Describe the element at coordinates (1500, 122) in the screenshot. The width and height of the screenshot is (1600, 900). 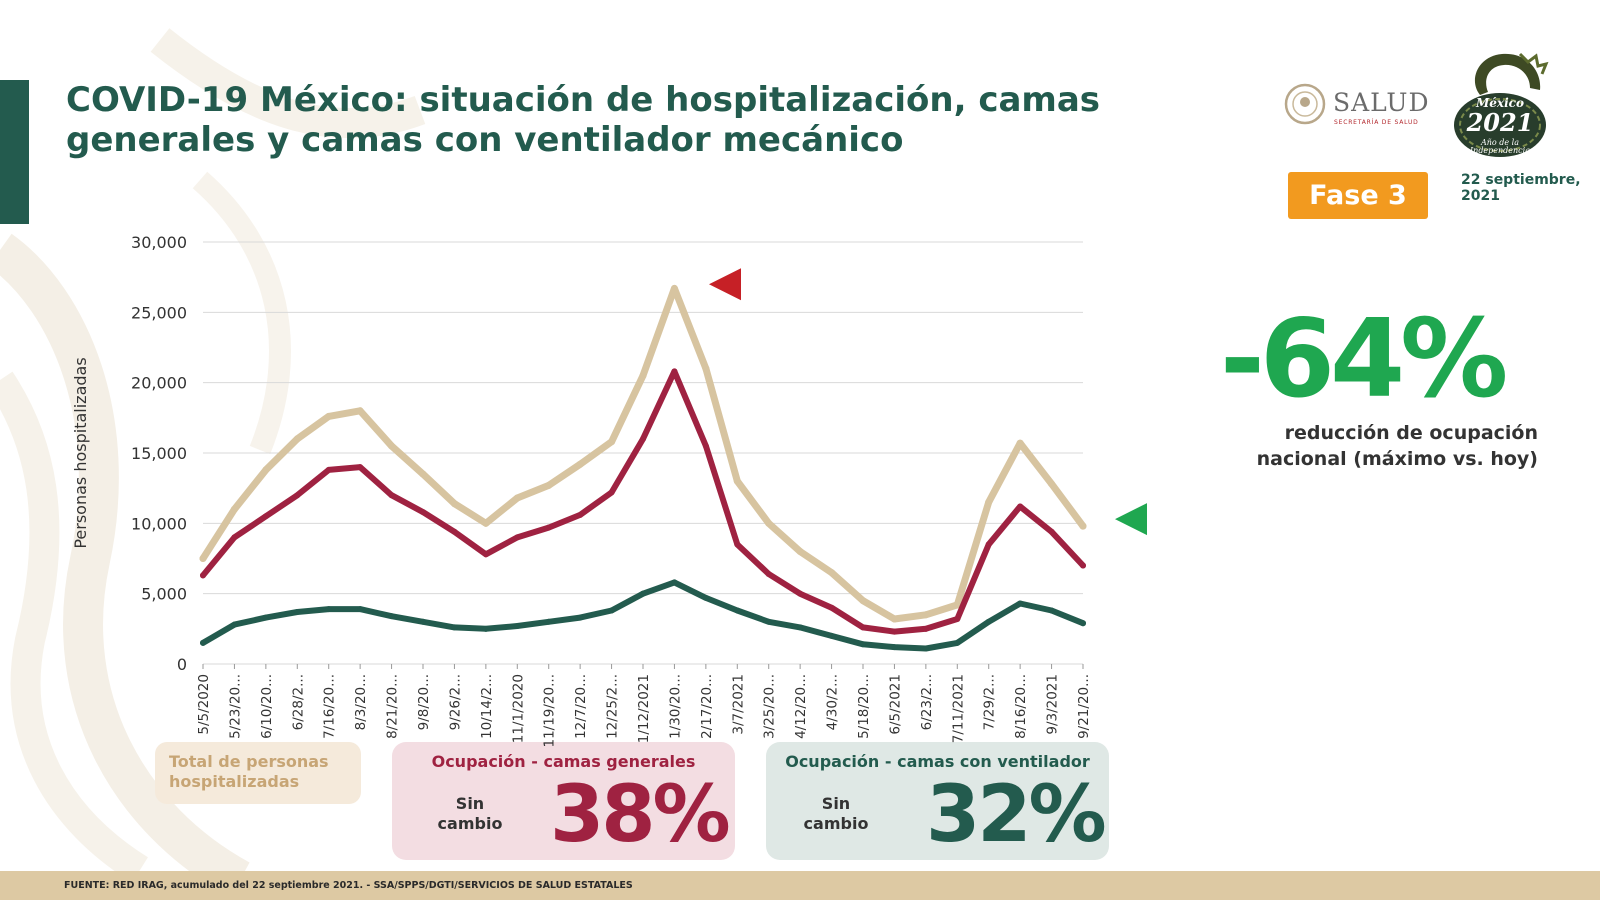
I see `logo-year-text: 2021` at that location.